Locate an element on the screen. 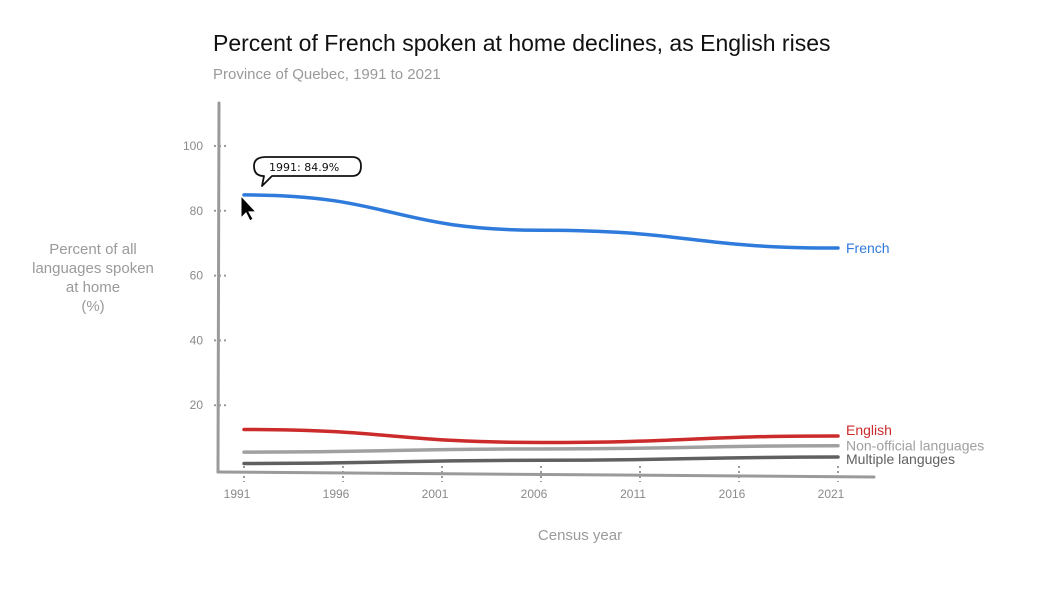 The image size is (1047, 598). y-tick-label: 40 is located at coordinates (197, 340).